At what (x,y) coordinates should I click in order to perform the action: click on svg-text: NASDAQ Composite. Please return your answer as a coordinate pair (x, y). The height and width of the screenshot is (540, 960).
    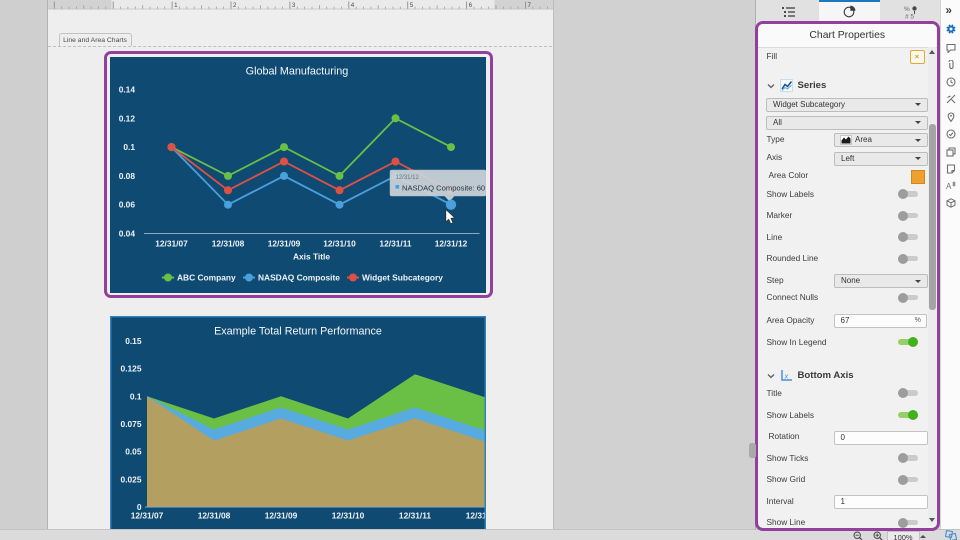
    Looking at the image, I should click on (299, 277).